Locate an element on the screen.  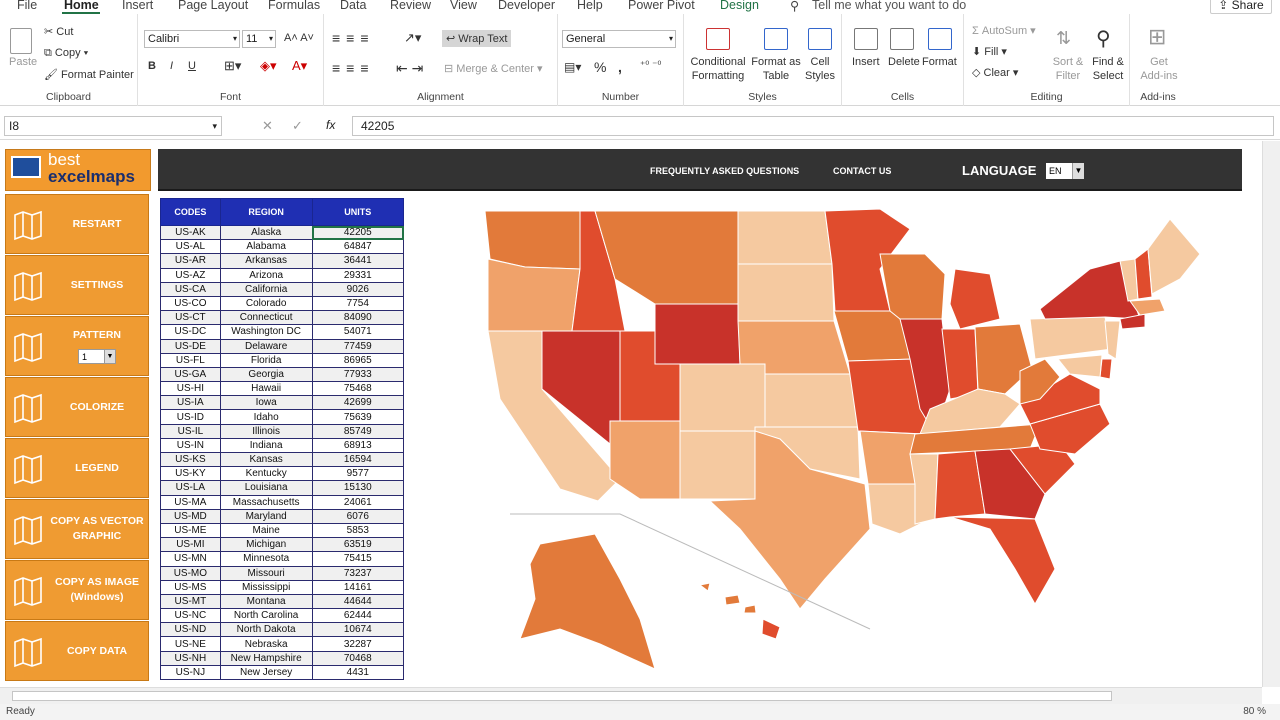
insert-function-button: fx is located at coordinates (331, 125).